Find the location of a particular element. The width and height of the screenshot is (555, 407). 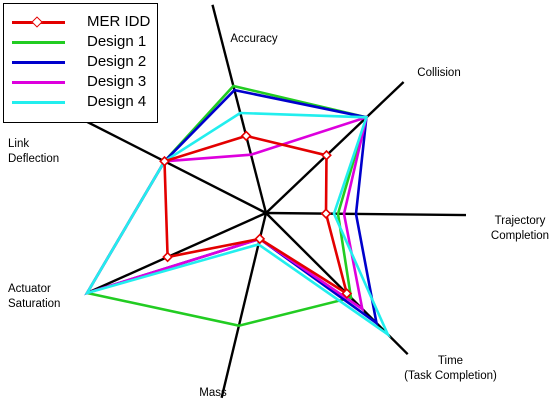

legend-label: Design 3 is located at coordinates (117, 81).